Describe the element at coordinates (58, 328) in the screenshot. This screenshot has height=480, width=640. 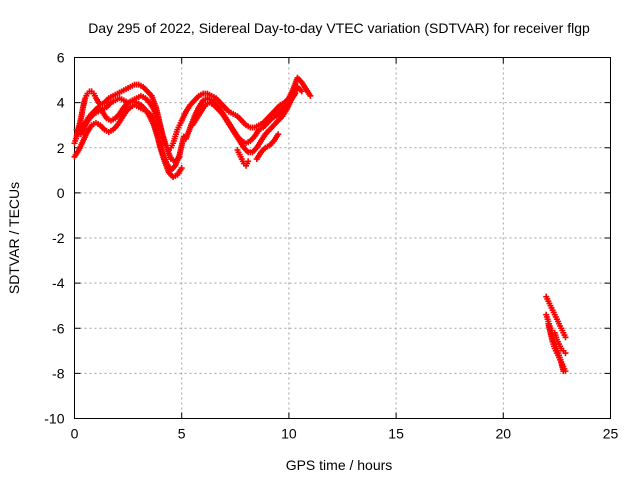
I see `y-tick-label: -6` at that location.